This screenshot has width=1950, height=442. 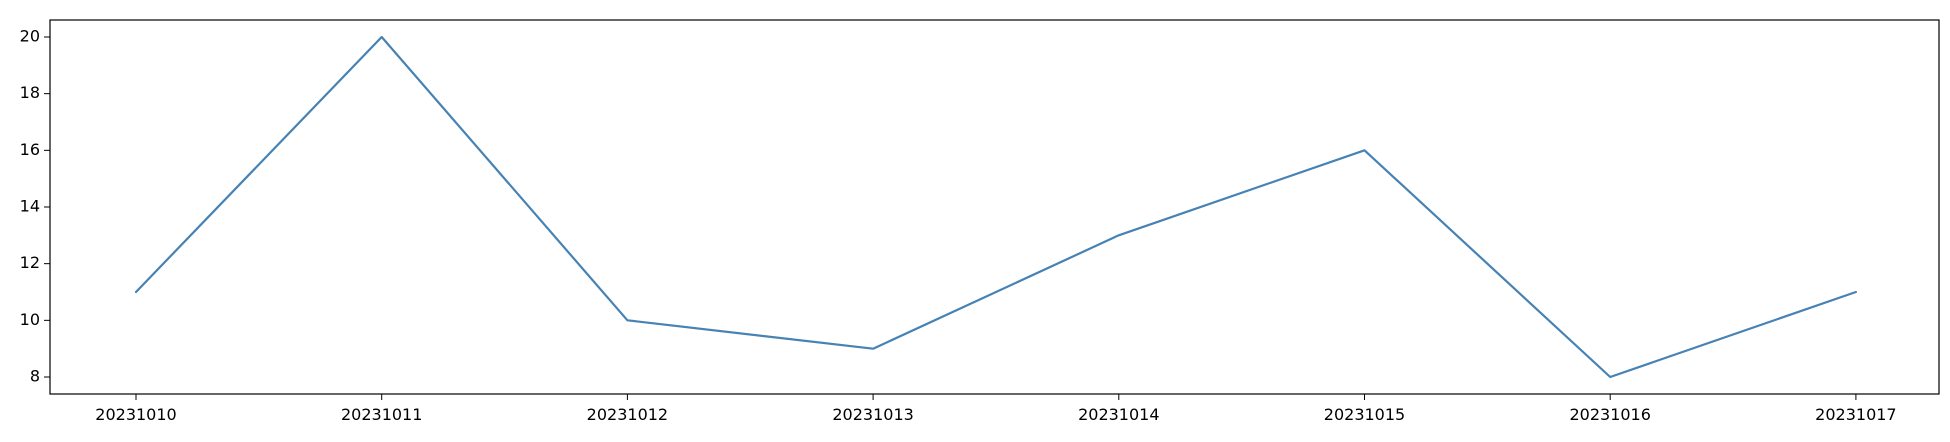 What do you see at coordinates (30, 262) in the screenshot?
I see `y-tick-label: 12` at bounding box center [30, 262].